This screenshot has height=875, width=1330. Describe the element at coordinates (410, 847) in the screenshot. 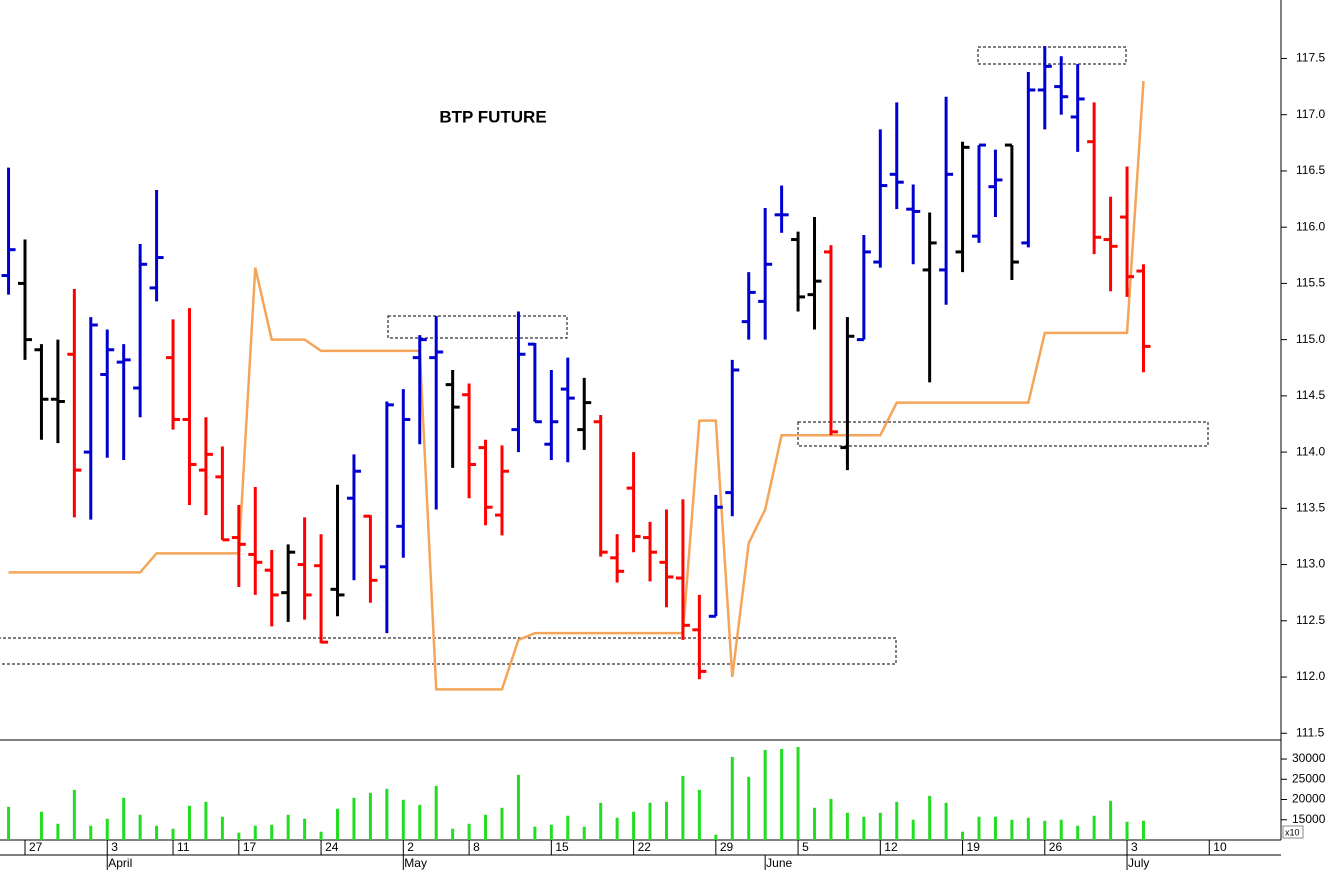

I see `x-tick-label: 2` at that location.